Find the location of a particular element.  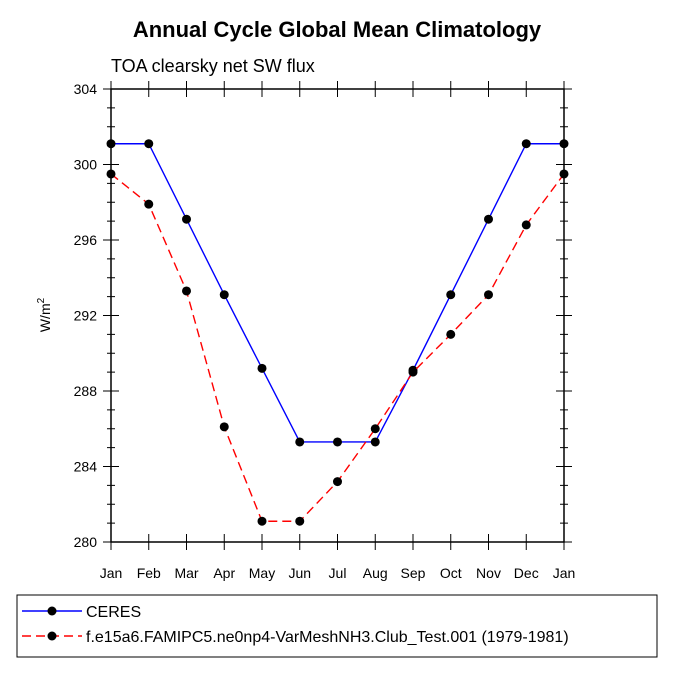

y-tick-label: 300 is located at coordinates (86, 165).